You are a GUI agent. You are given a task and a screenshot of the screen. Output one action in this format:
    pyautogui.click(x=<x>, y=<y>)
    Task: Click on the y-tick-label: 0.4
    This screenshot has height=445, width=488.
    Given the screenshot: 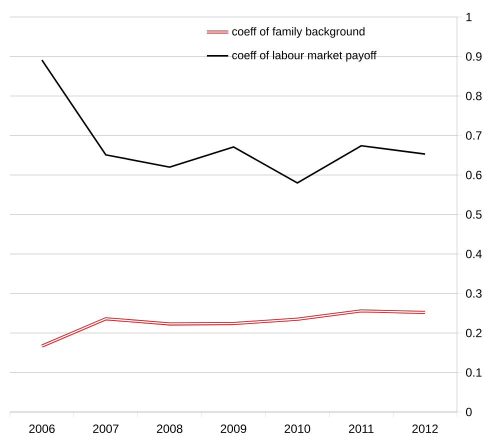 What is the action you would take?
    pyautogui.click(x=474, y=254)
    